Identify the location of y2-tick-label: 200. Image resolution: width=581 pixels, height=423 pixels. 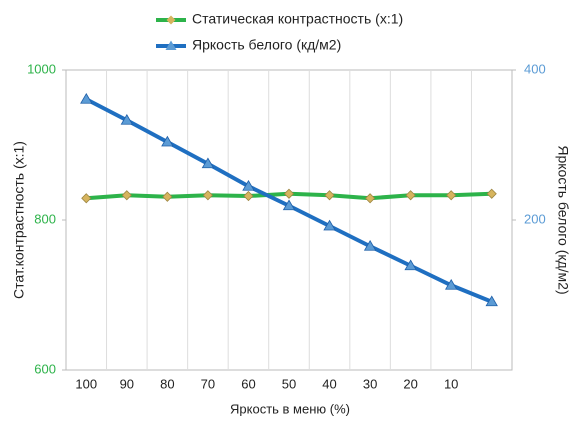
(535, 218).